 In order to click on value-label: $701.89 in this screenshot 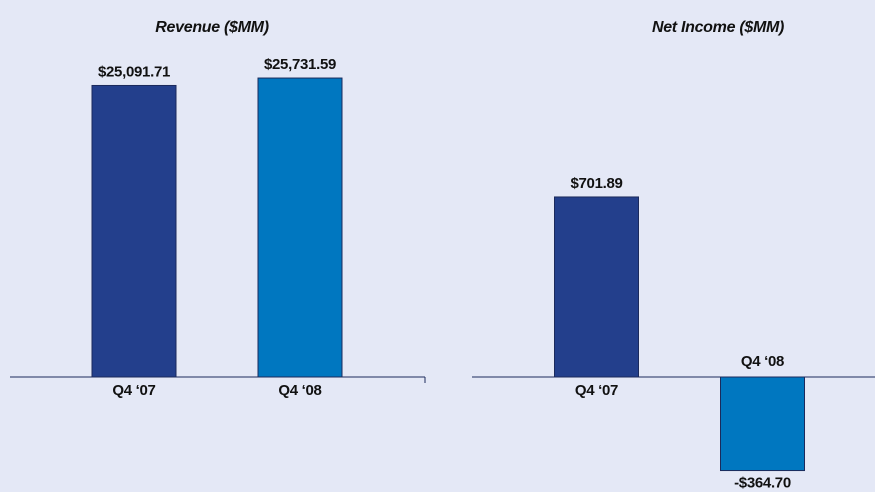, I will do `click(596, 183)`.